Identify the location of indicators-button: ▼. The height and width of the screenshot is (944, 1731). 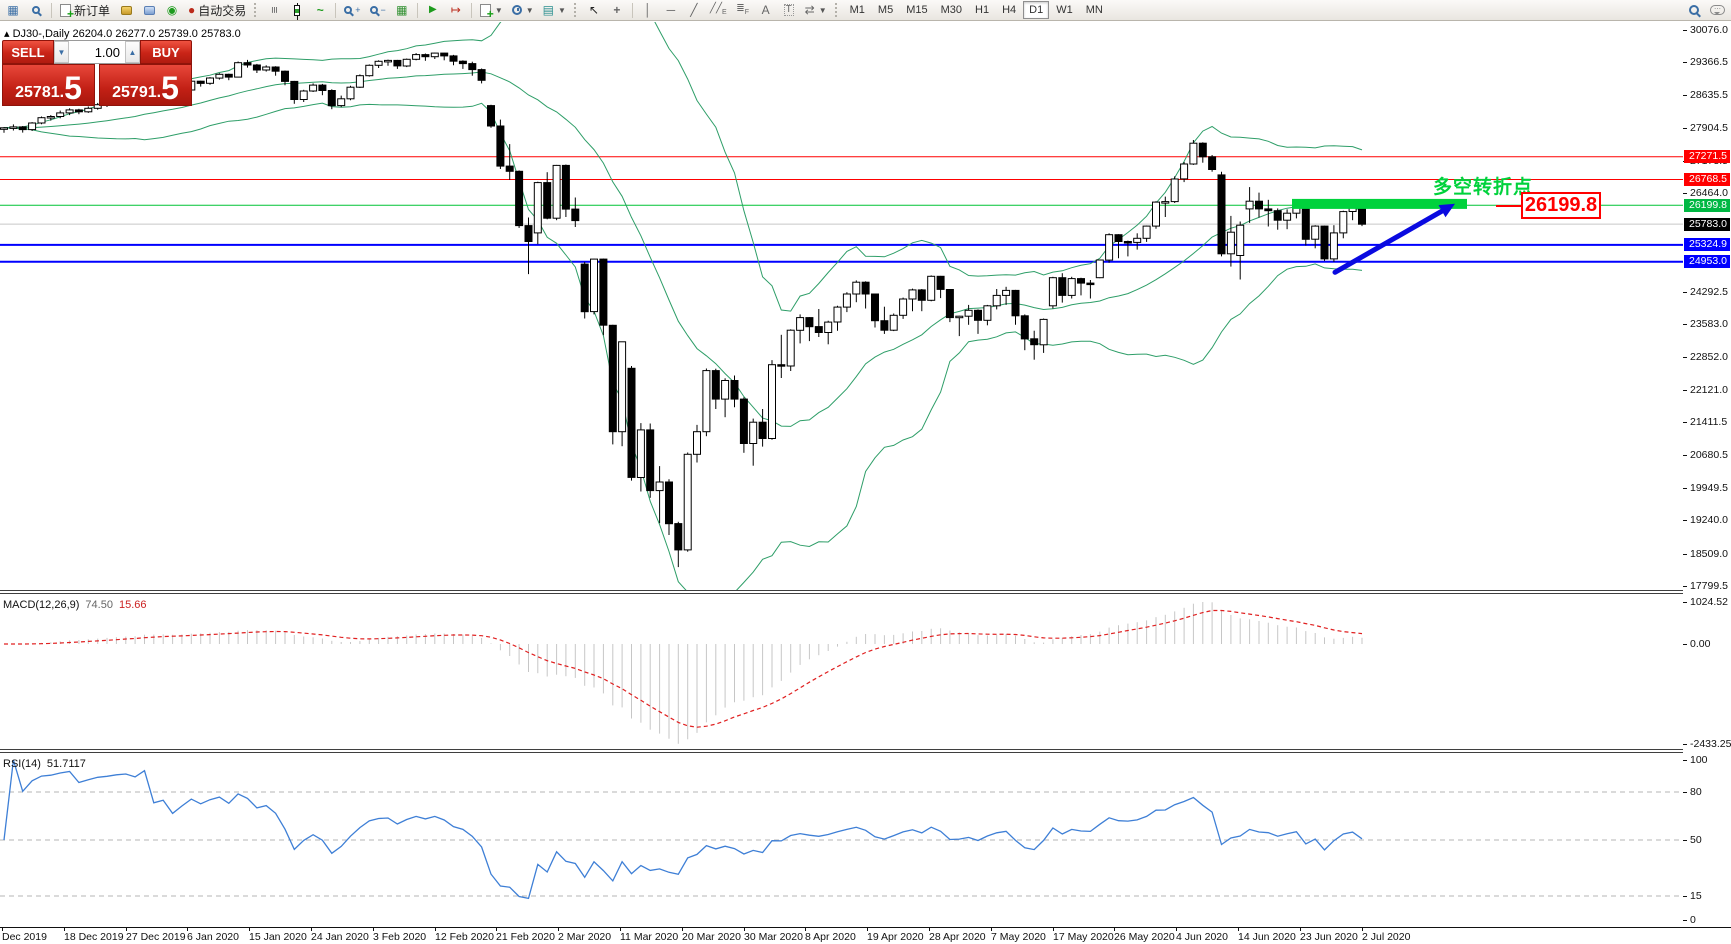
(491, 11).